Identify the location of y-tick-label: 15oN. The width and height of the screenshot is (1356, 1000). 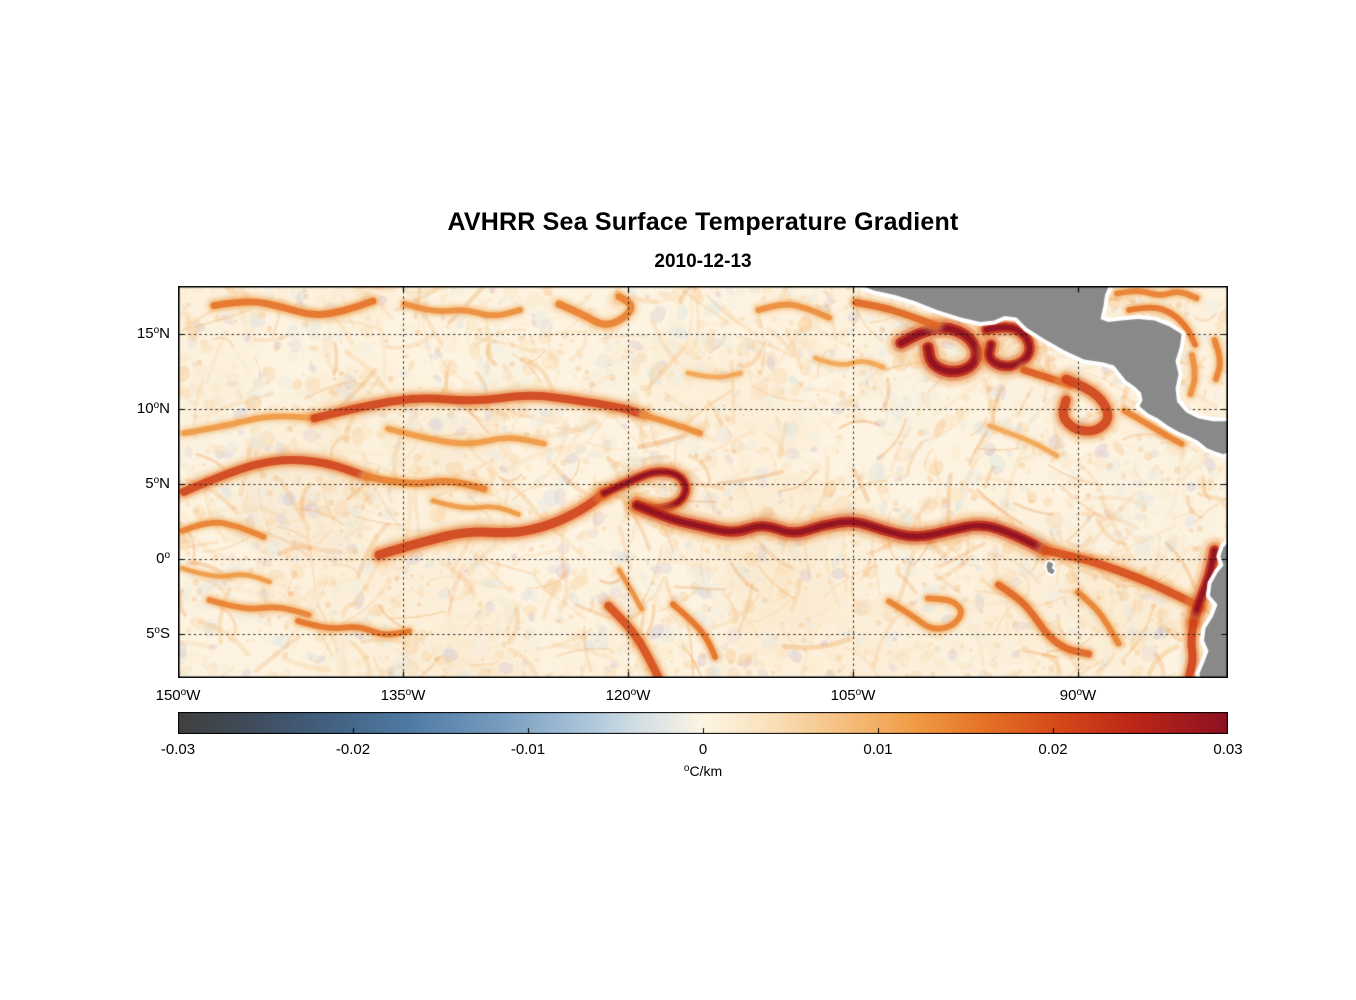
(153, 334).